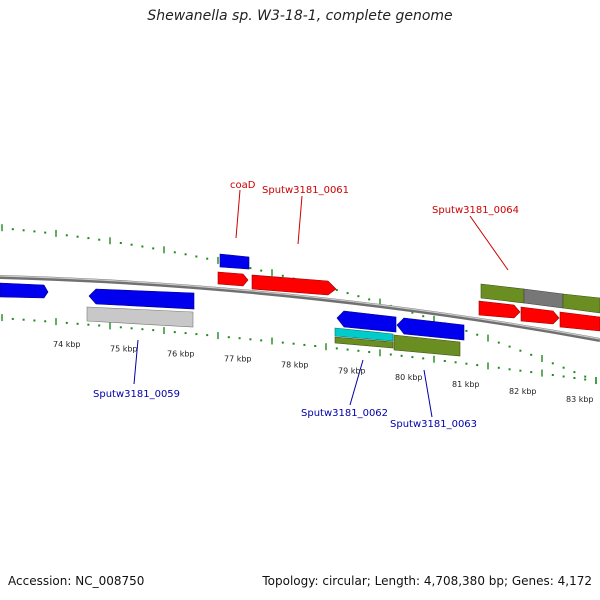 This screenshot has height=600, width=600. What do you see at coordinates (523, 391) in the screenshot?
I see `scale-label: 82 kbp` at bounding box center [523, 391].